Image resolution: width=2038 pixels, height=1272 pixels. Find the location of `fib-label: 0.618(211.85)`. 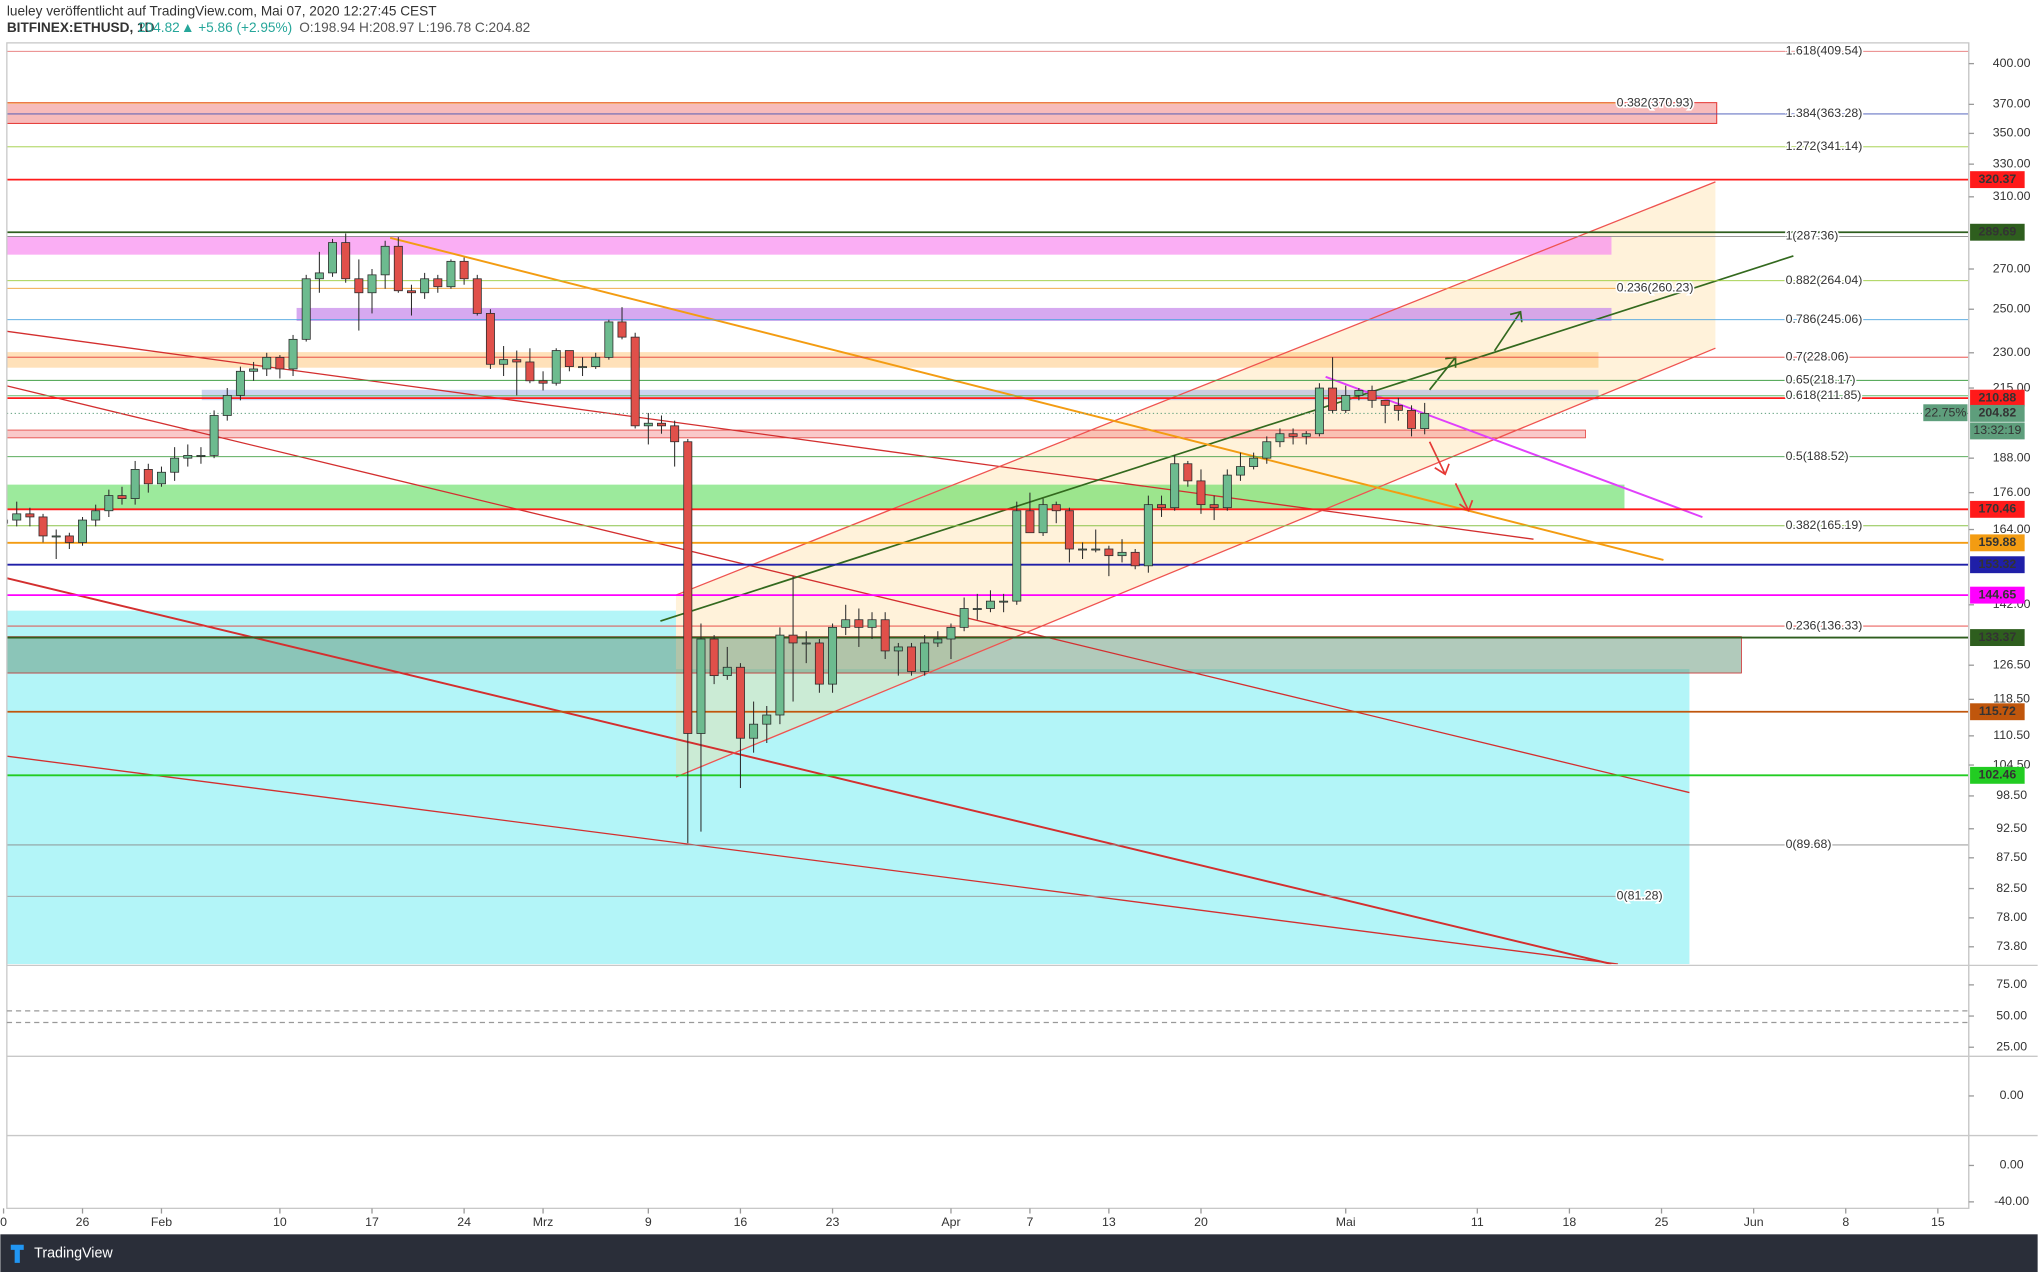

fib-label: 0.618(211.85) is located at coordinates (1824, 395).